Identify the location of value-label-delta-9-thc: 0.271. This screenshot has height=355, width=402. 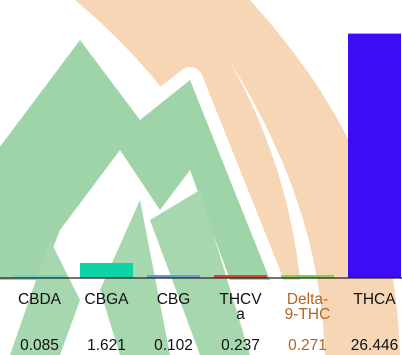
(307, 345).